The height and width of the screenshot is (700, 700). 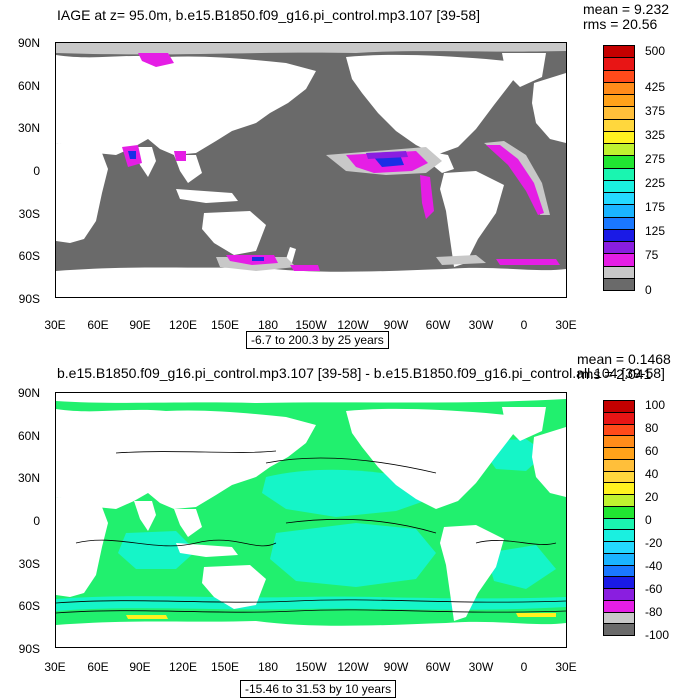 I want to click on top-cb-label-325: 325, so click(x=655, y=135).